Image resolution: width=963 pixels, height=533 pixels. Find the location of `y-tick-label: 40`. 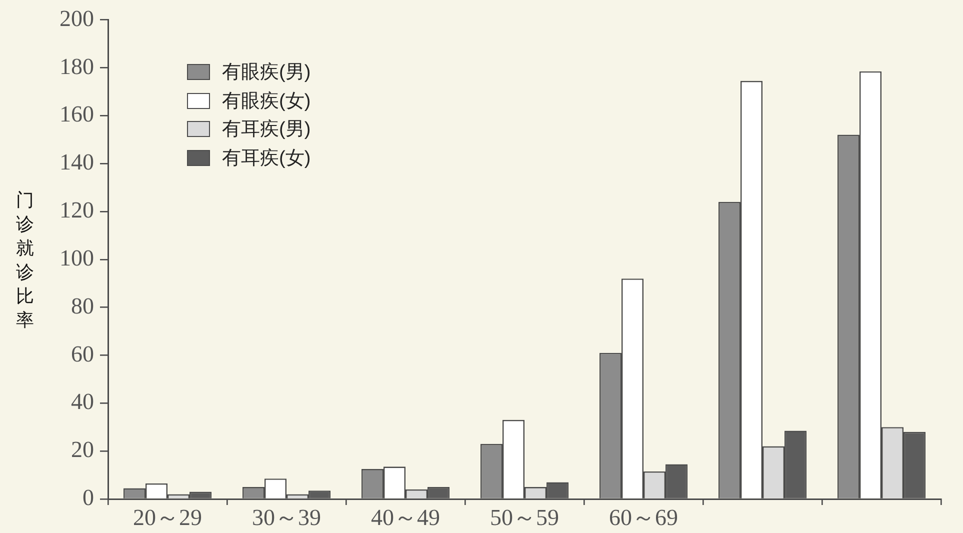

y-tick-label: 40 is located at coordinates (82, 401).